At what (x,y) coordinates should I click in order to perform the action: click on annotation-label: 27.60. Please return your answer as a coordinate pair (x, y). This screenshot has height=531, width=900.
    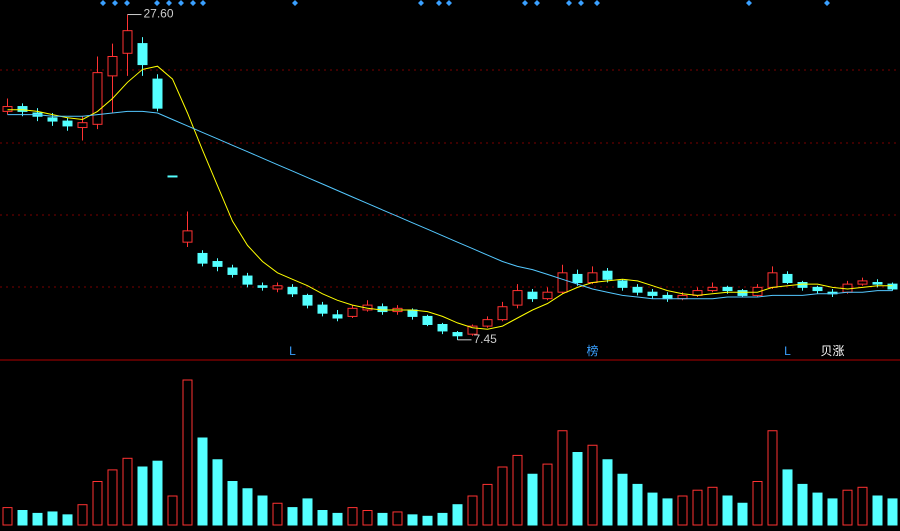
    Looking at the image, I should click on (159, 14).